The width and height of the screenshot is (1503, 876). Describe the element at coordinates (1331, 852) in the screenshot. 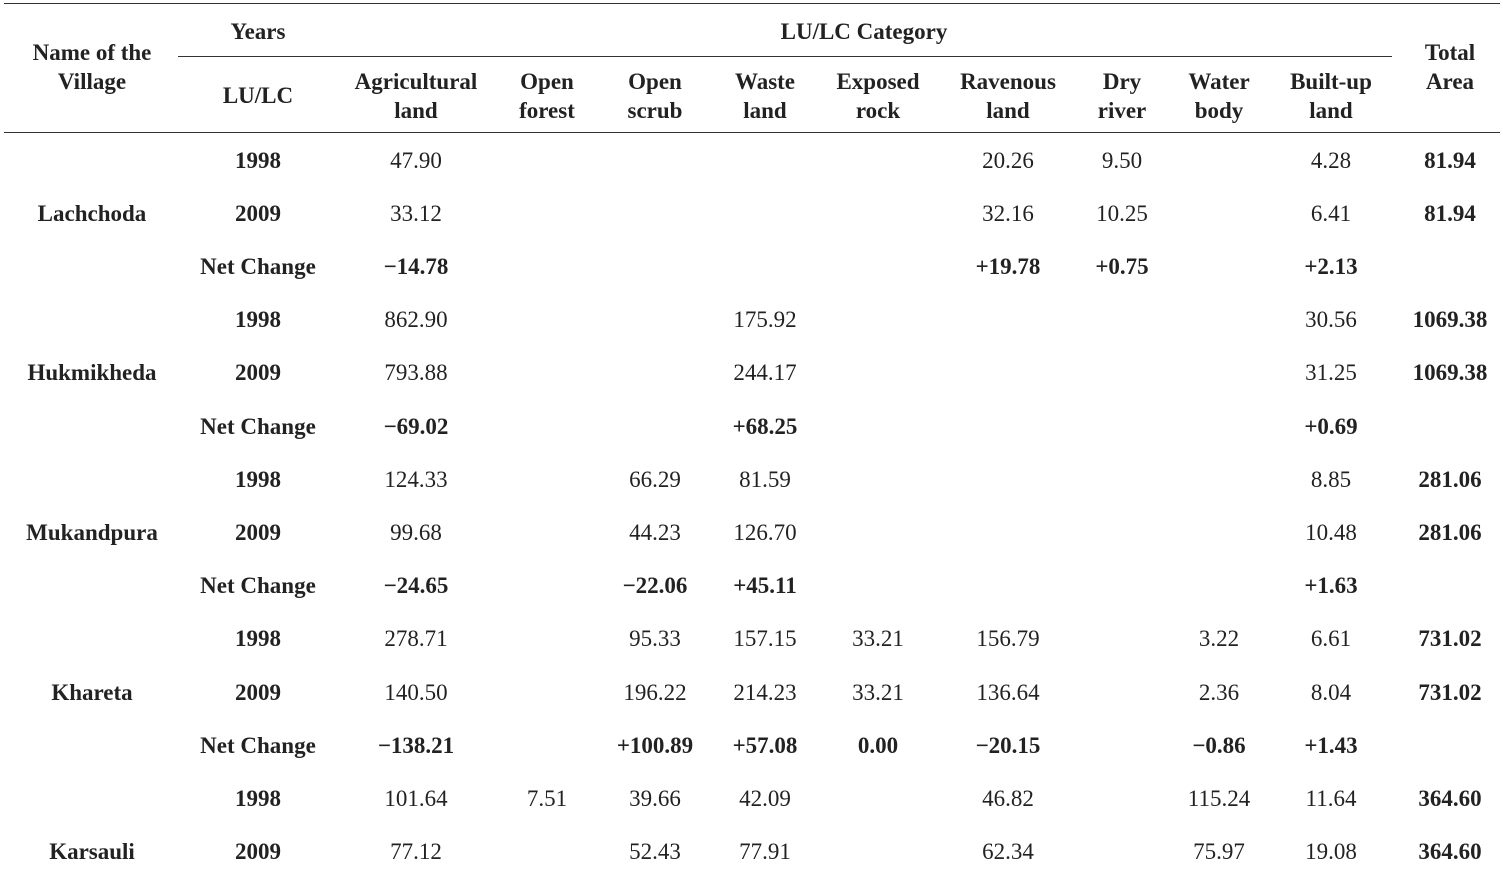

I see `table-cell: 19.08` at that location.